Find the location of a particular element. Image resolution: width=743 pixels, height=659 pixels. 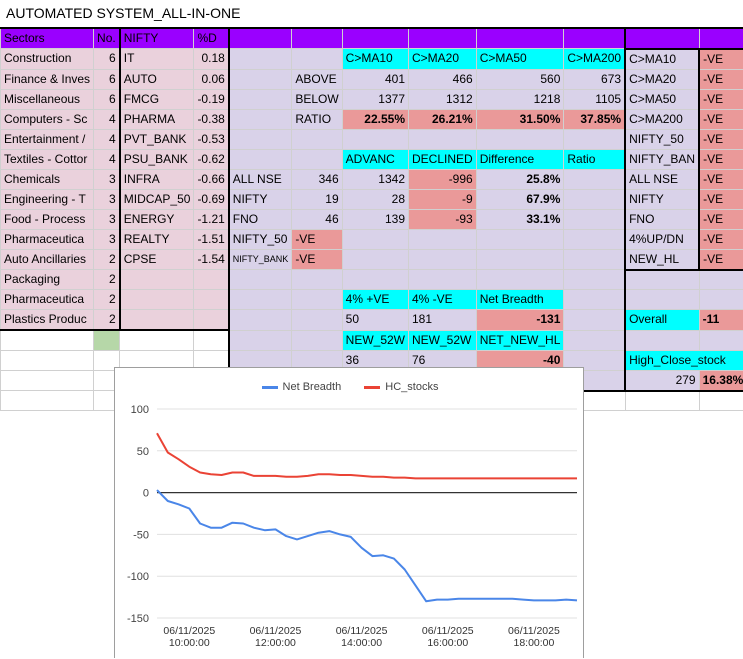

sector-name: Food - Process is located at coordinates (47, 219).